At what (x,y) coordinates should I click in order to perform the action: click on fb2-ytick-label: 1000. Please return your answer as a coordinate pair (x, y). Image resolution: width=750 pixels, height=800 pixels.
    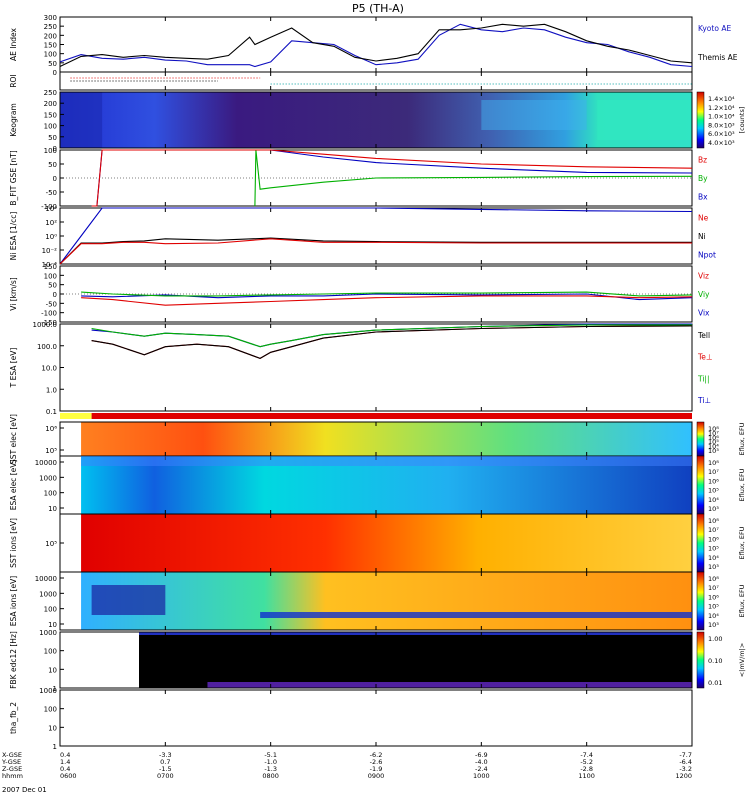
    Looking at the image, I should click on (48, 691).